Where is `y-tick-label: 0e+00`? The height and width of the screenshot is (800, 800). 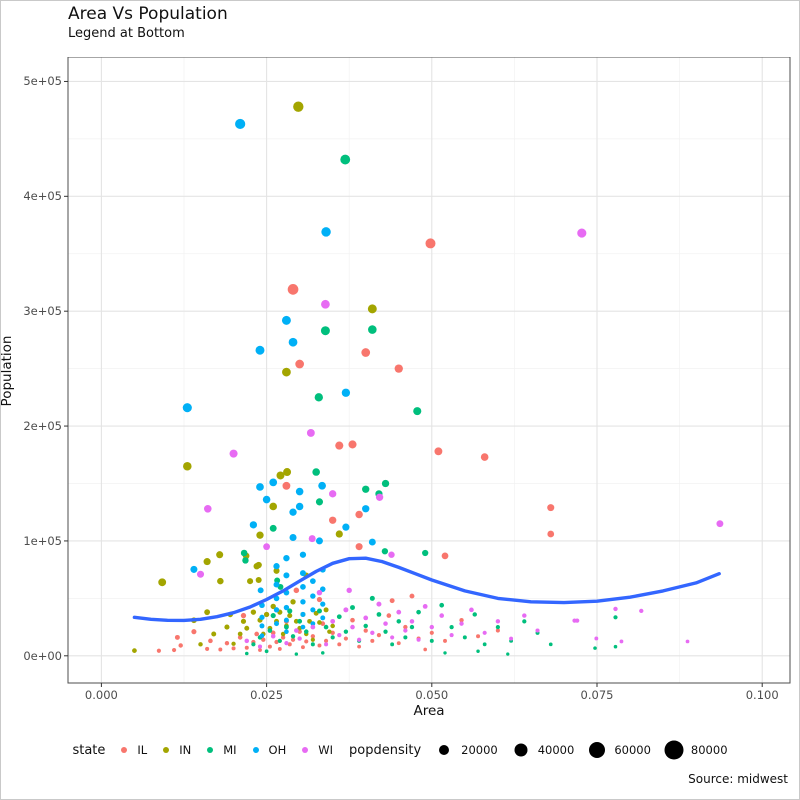 y-tick-label: 0e+00 is located at coordinates (42, 655).